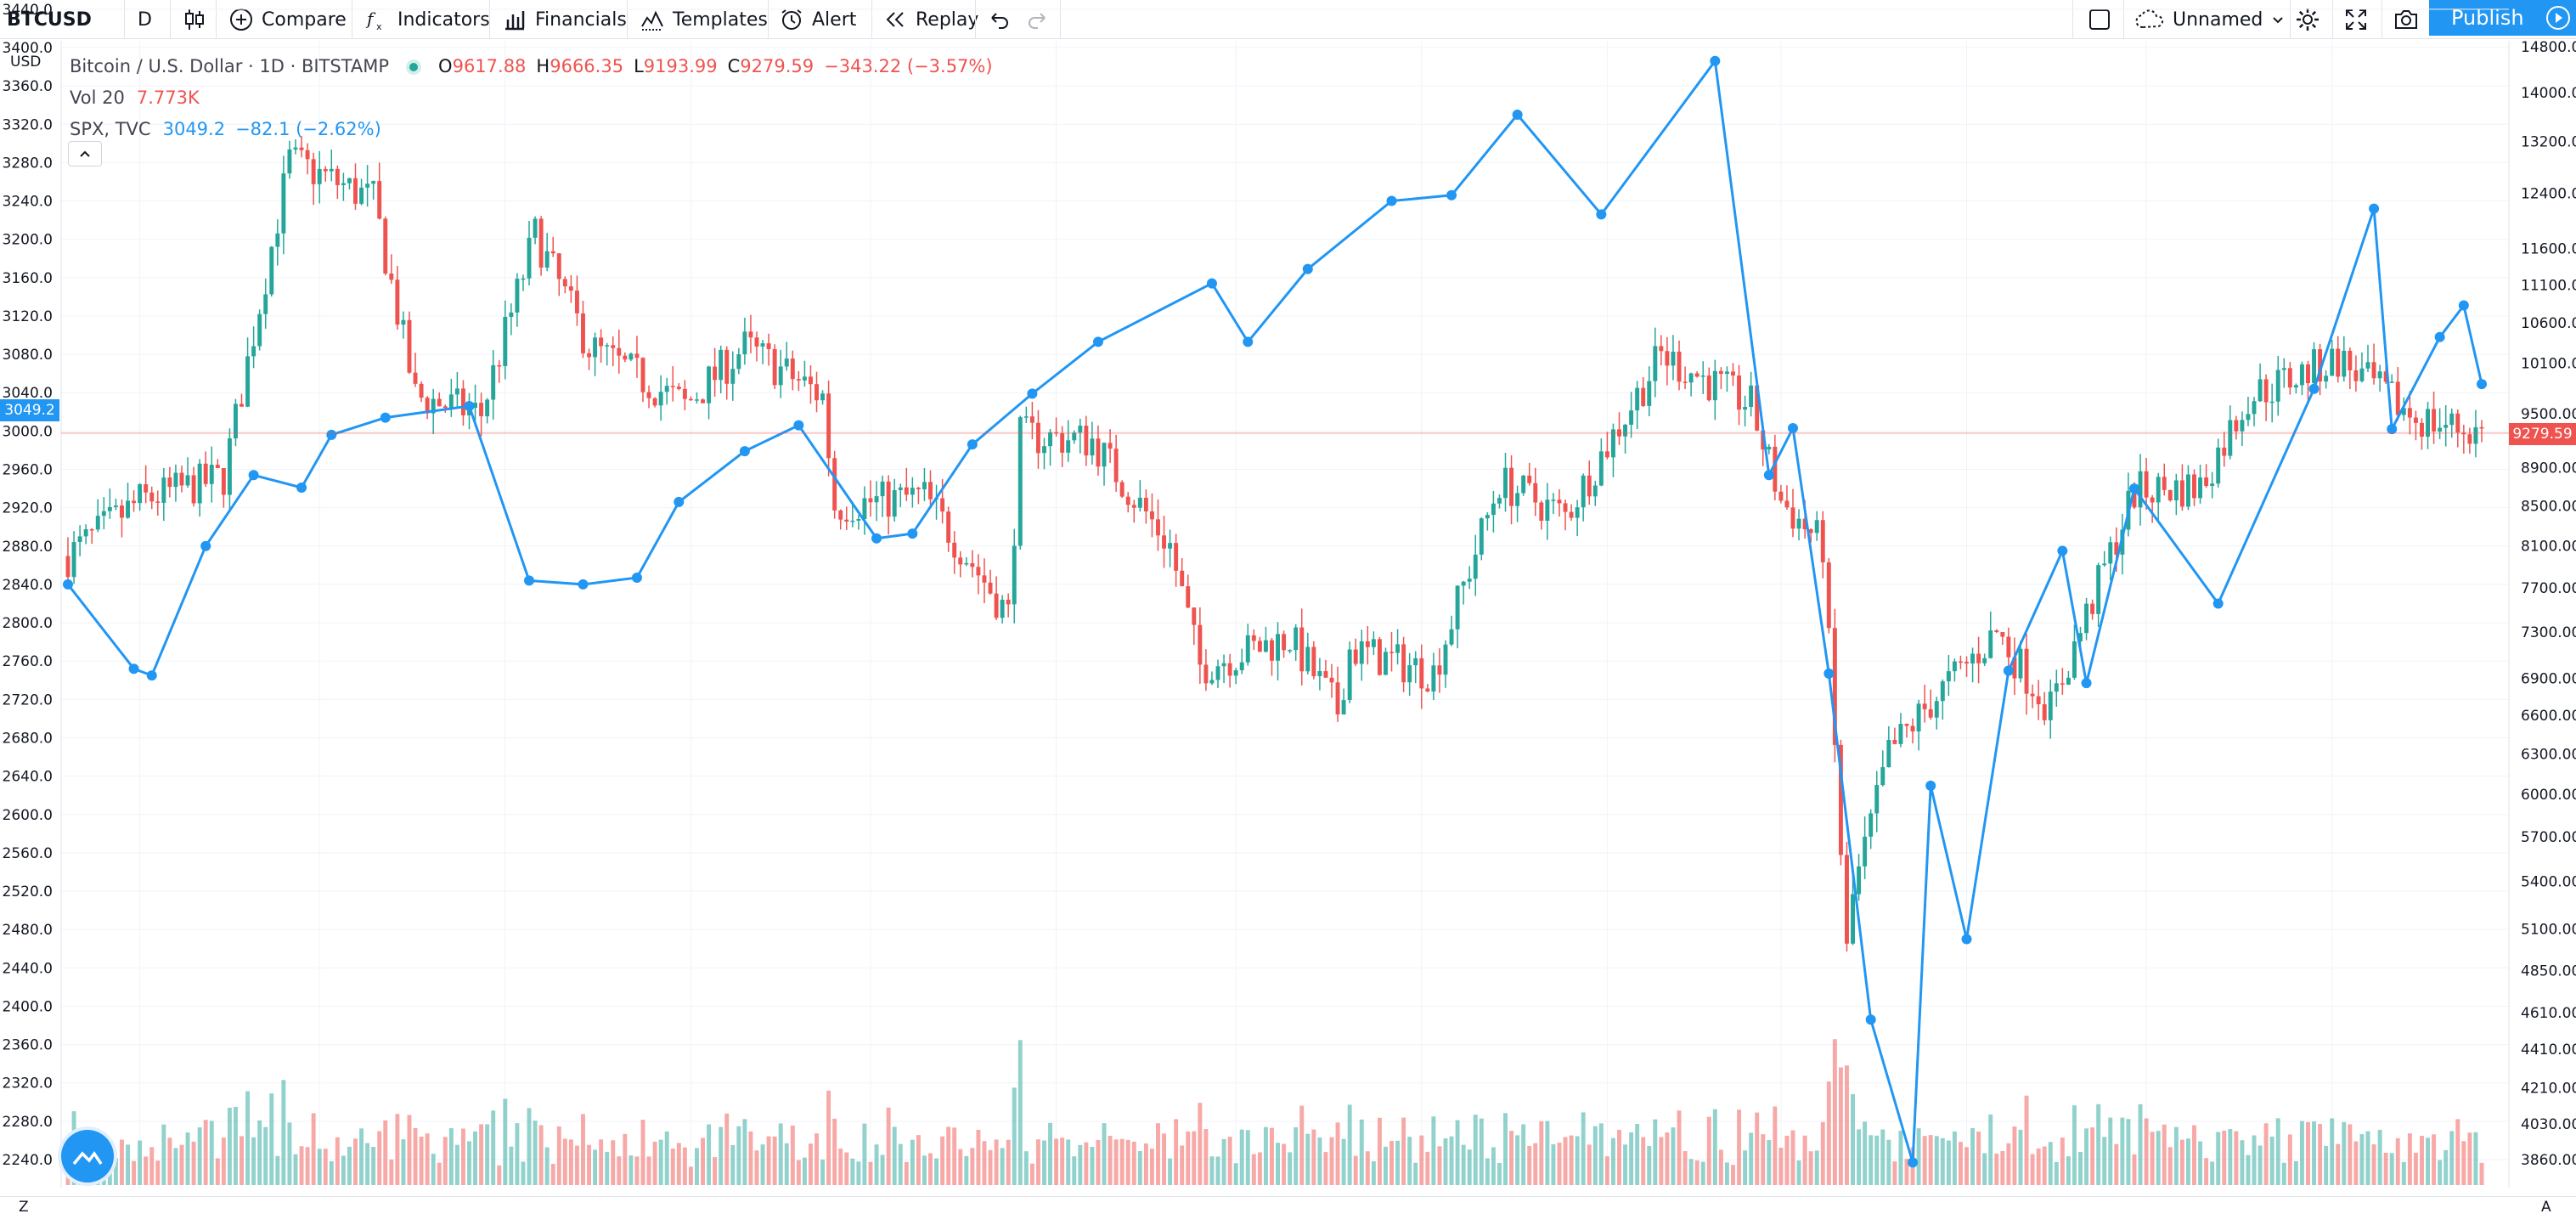 The height and width of the screenshot is (1225, 2576). I want to click on templates-button: Templates, so click(704, 19).